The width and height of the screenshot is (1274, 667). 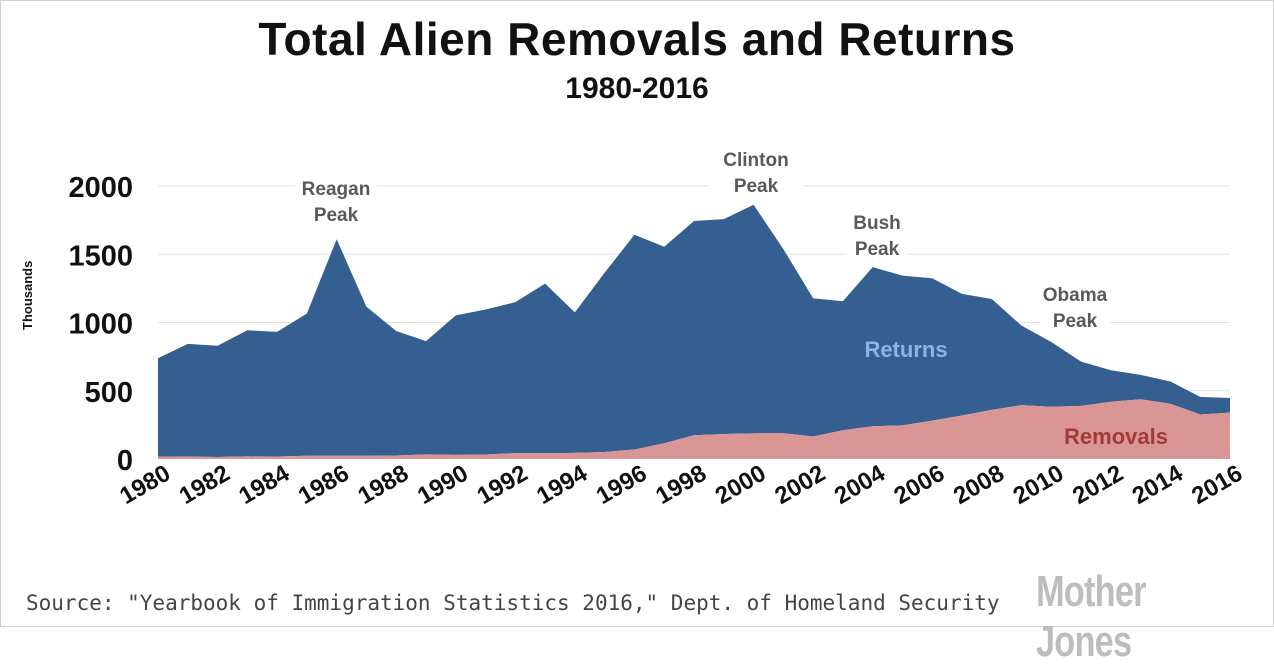 I want to click on annotation-label: Clinton, so click(x=755, y=160).